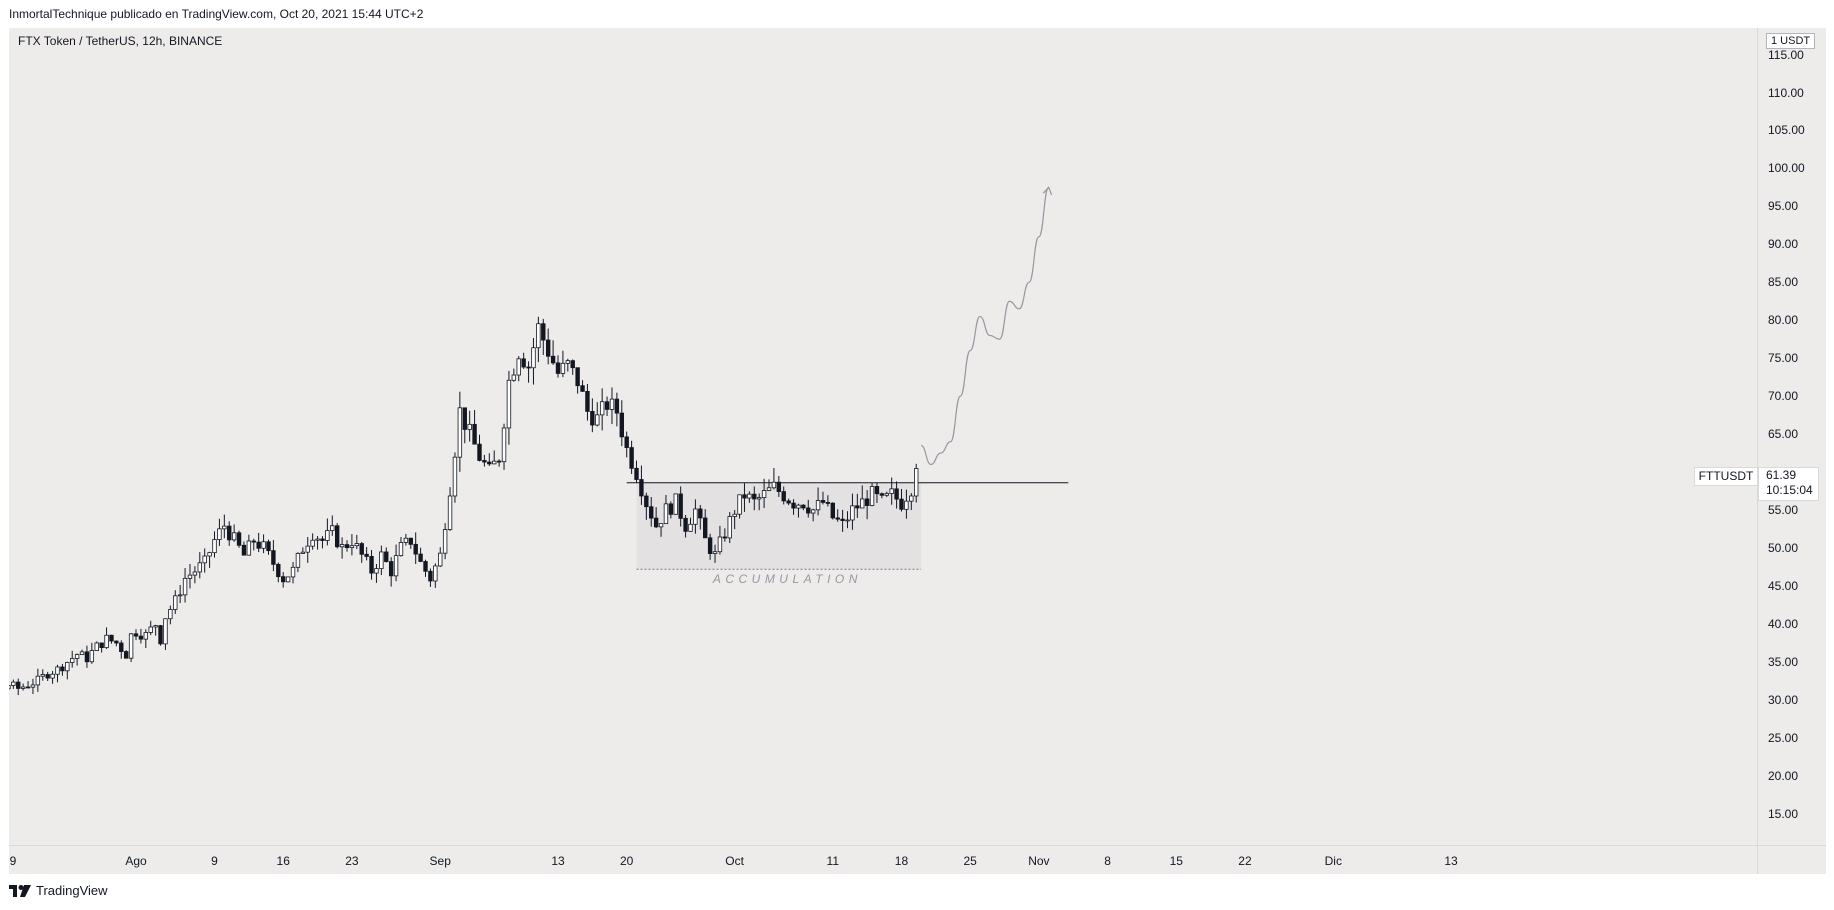 The height and width of the screenshot is (910, 1834). What do you see at coordinates (1726, 476) in the screenshot?
I see `ticker-price-label: FTTUSDT` at bounding box center [1726, 476].